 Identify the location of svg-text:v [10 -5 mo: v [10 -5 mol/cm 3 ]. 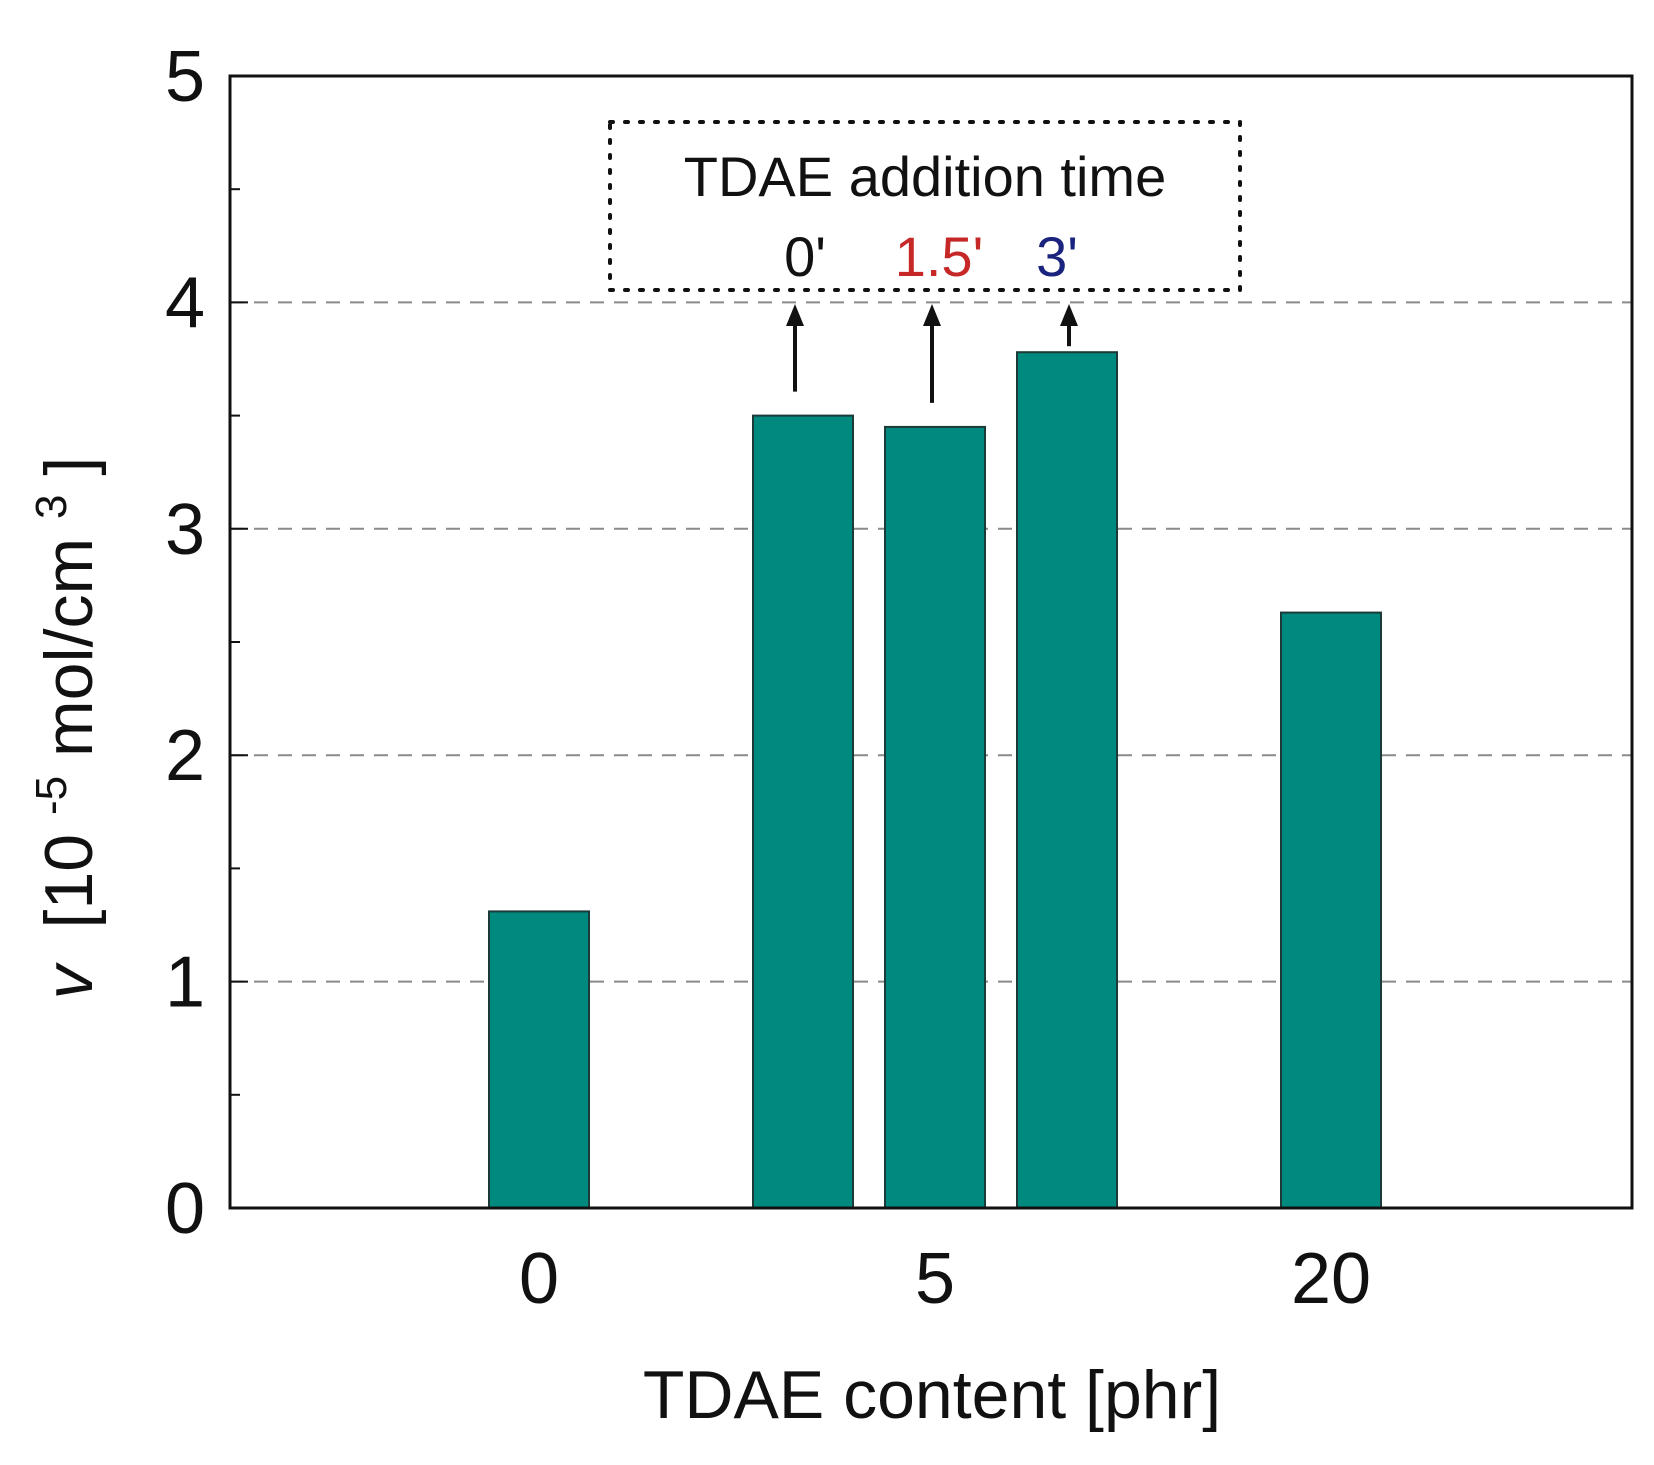
(56, 728).